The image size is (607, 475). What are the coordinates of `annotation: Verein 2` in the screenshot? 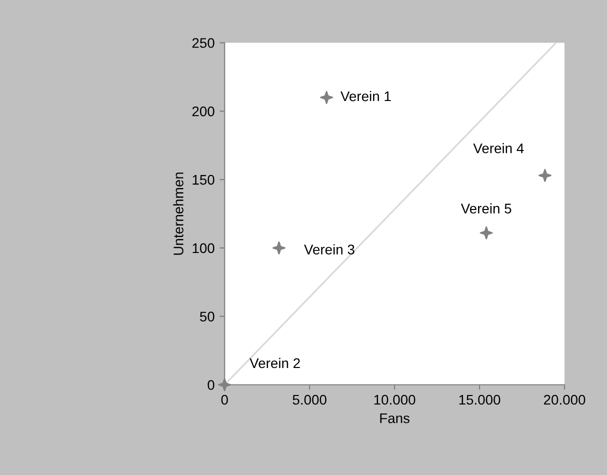 It's located at (275, 363).